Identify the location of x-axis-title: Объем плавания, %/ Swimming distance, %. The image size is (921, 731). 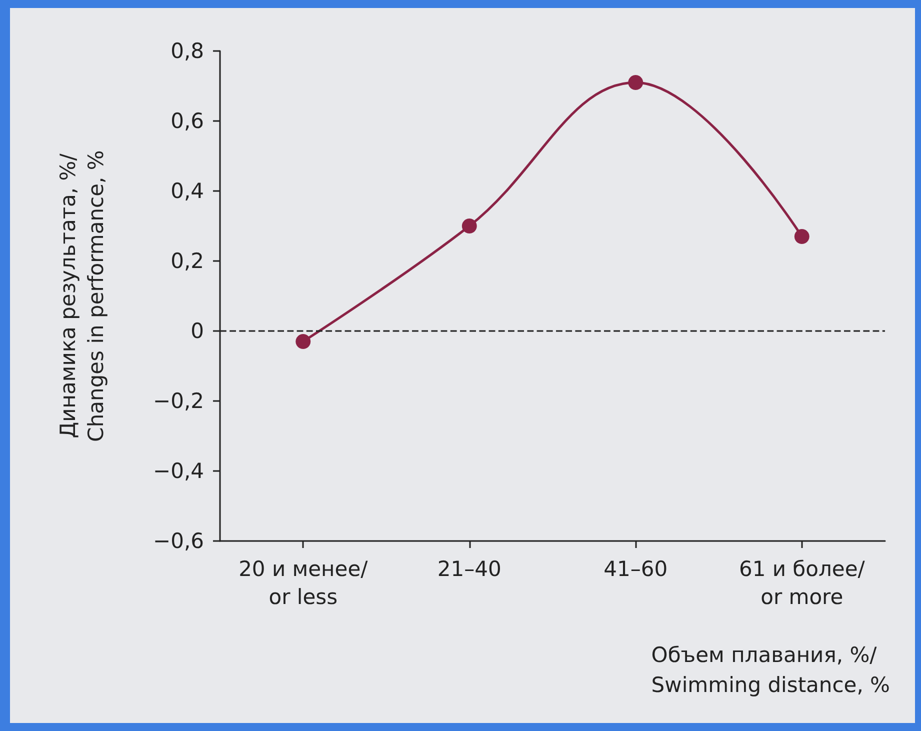
(770, 670).